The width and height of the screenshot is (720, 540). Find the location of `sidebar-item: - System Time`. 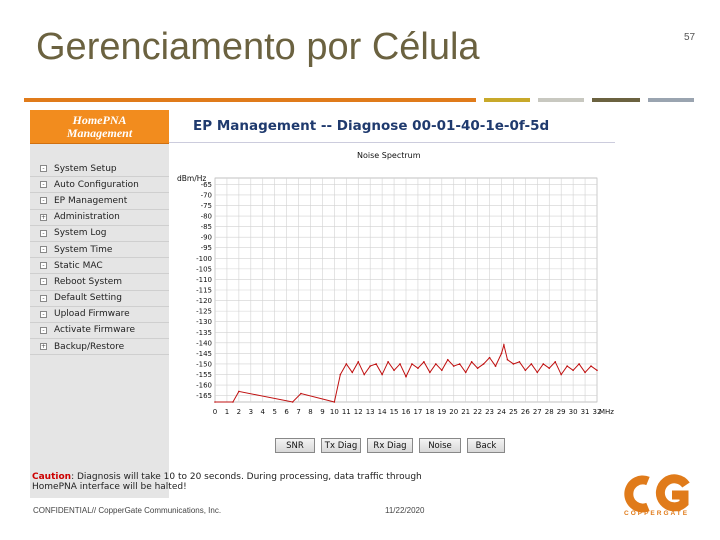

sidebar-item: - System Time is located at coordinates (99, 250).